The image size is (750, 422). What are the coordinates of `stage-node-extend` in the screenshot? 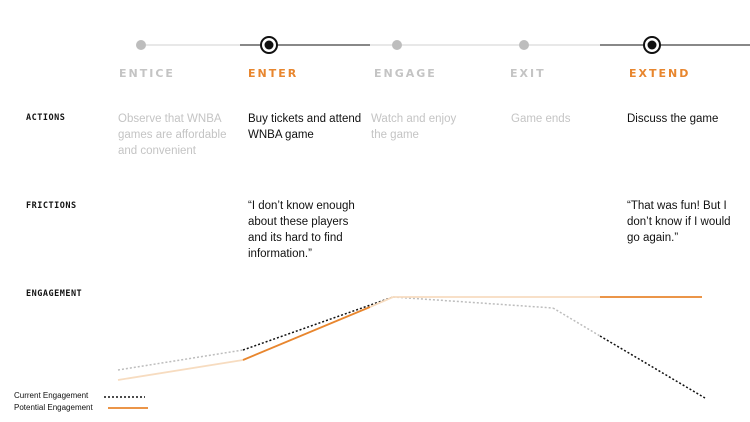 It's located at (652, 45).